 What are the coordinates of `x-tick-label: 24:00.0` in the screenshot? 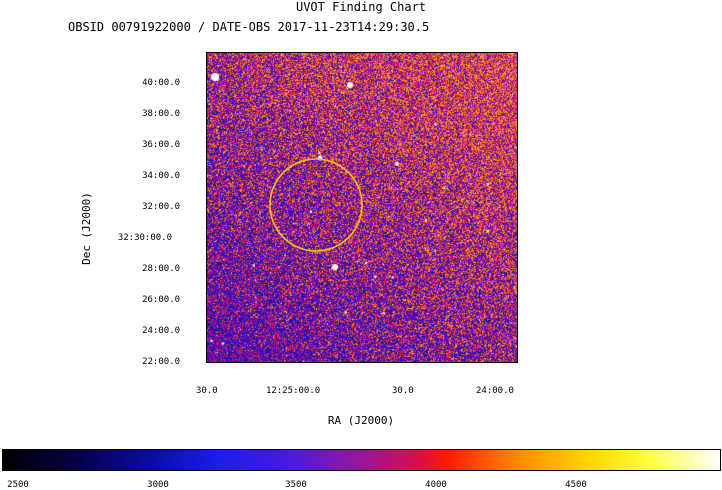 It's located at (495, 391).